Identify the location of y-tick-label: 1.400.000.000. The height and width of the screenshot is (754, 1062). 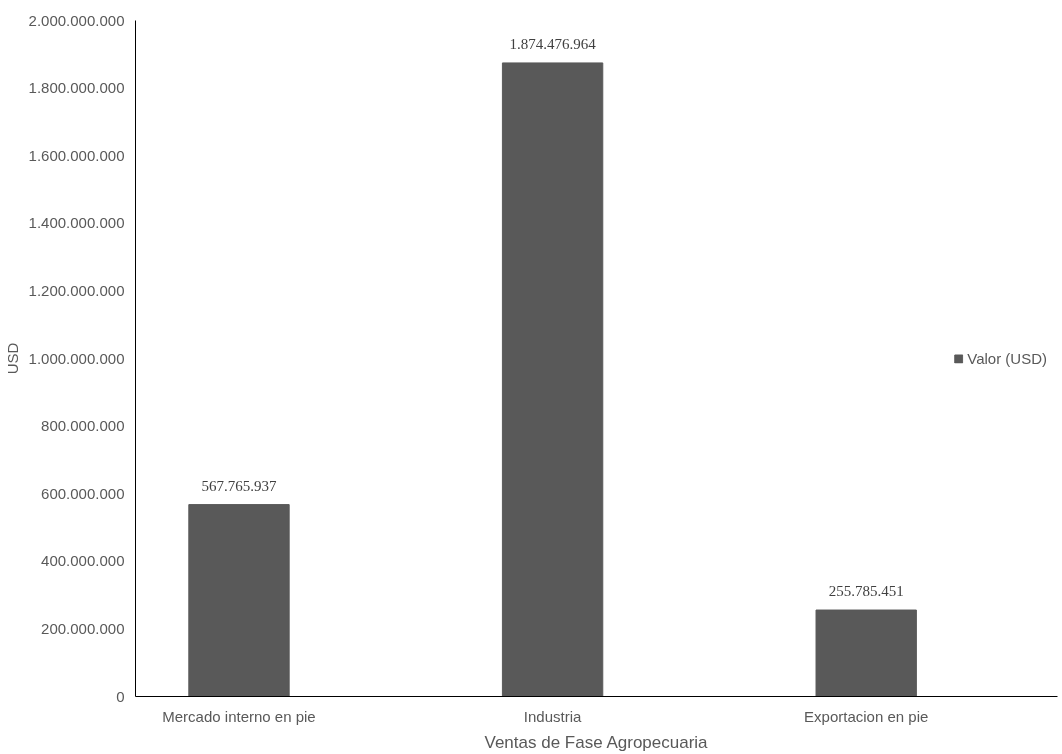
(76, 223).